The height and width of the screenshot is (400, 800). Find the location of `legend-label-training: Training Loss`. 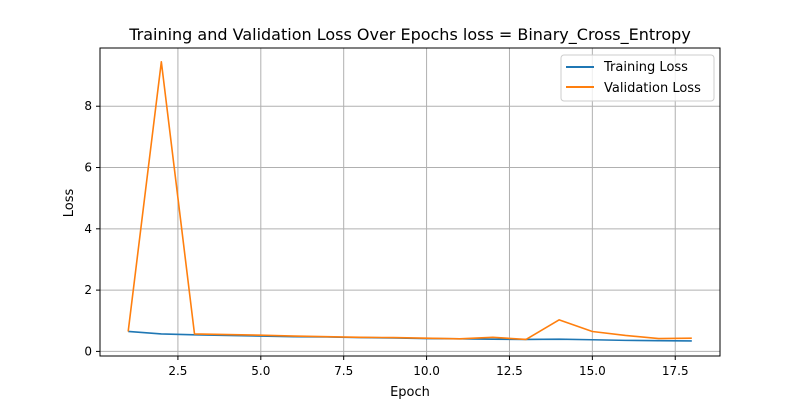

legend-label-training: Training Loss is located at coordinates (645, 67).